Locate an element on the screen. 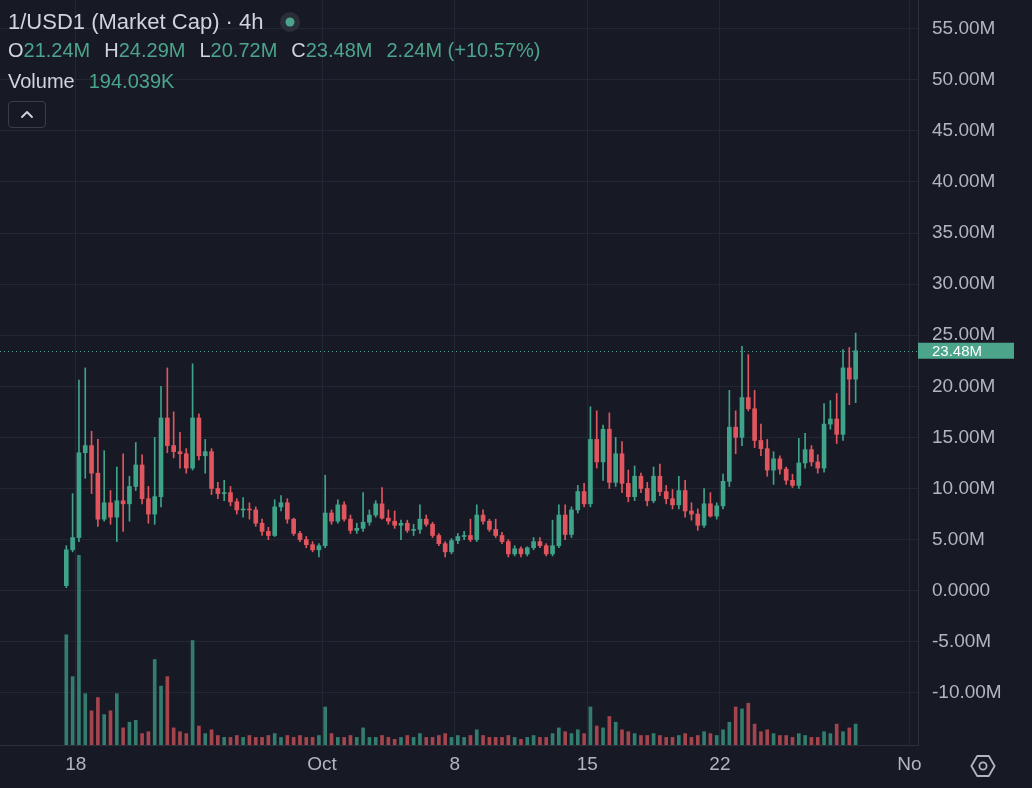 This screenshot has width=1032, height=788. x-tick-label: 22 is located at coordinates (720, 763).